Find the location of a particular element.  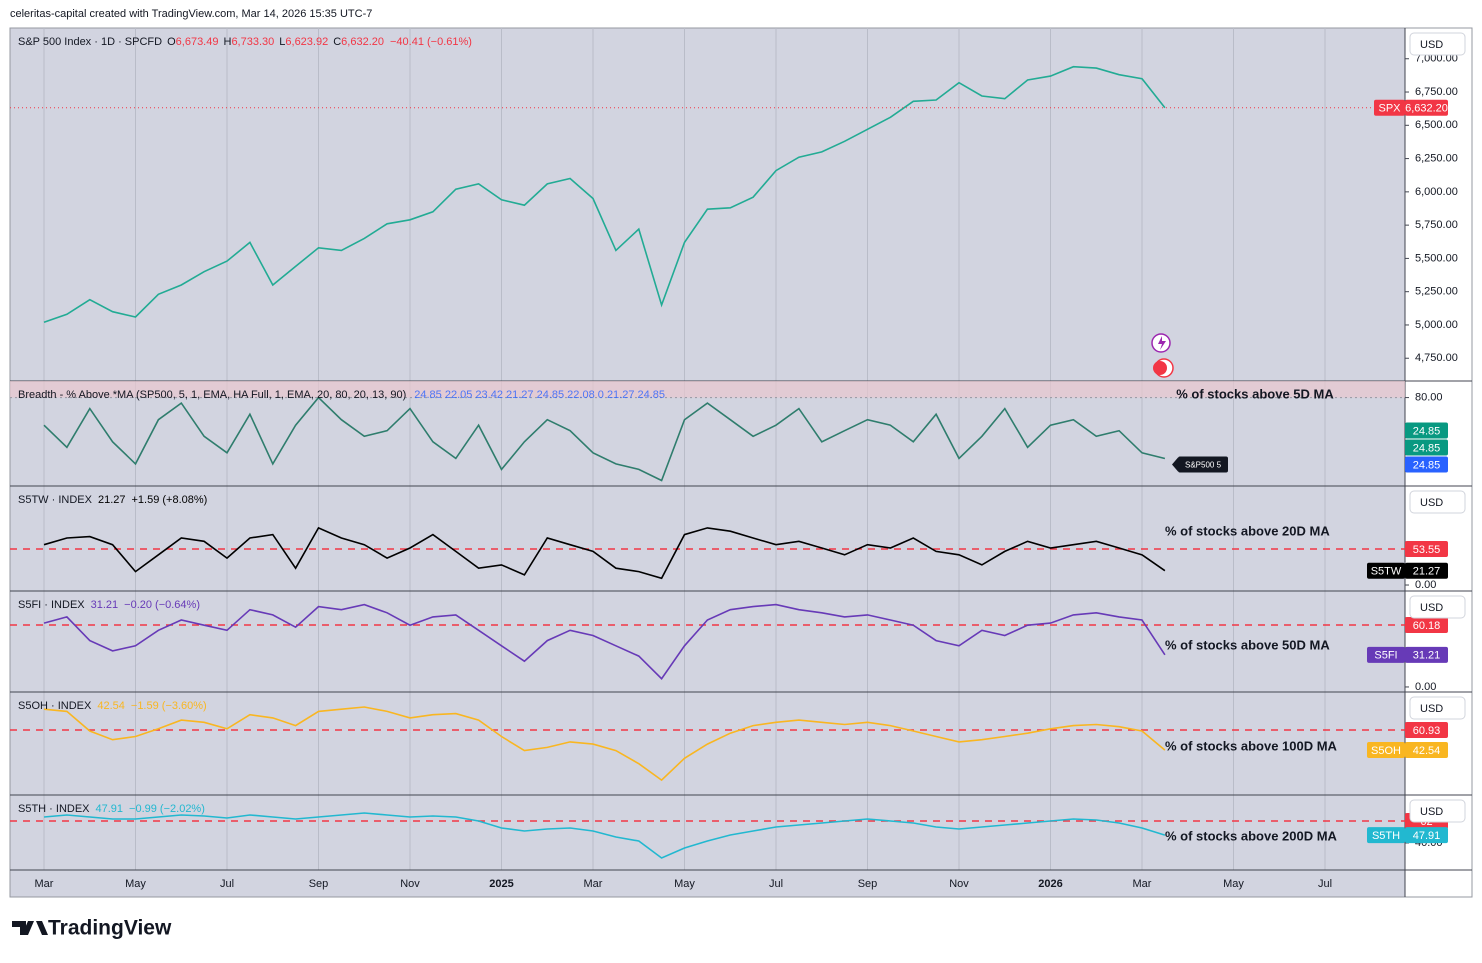

value-tag: 42.54 is located at coordinates (1427, 751).